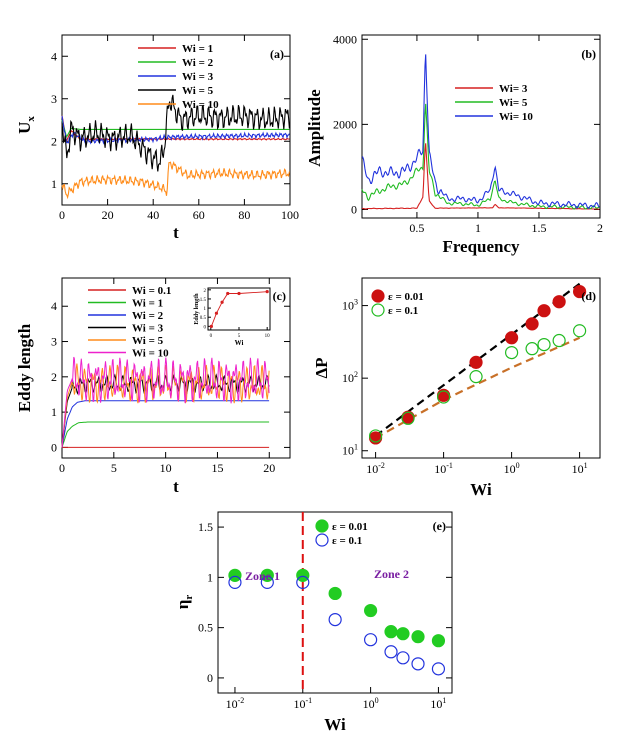 Image resolution: width=628 pixels, height=743 pixels. What do you see at coordinates (54, 99) in the screenshot?
I see `panel-a-ytick-label: 3` at bounding box center [54, 99].